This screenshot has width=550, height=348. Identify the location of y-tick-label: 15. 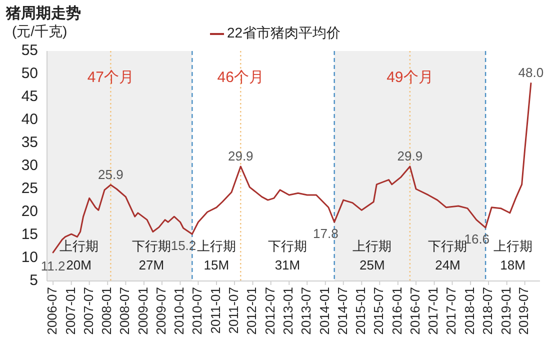
(29, 234).